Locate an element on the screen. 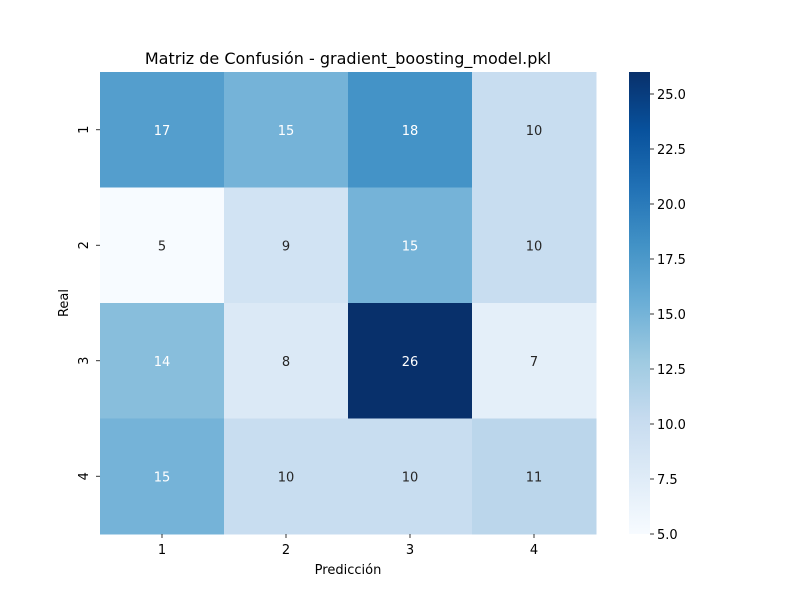 This screenshot has height=600, width=800. cell-value-label: 8 is located at coordinates (286, 362).